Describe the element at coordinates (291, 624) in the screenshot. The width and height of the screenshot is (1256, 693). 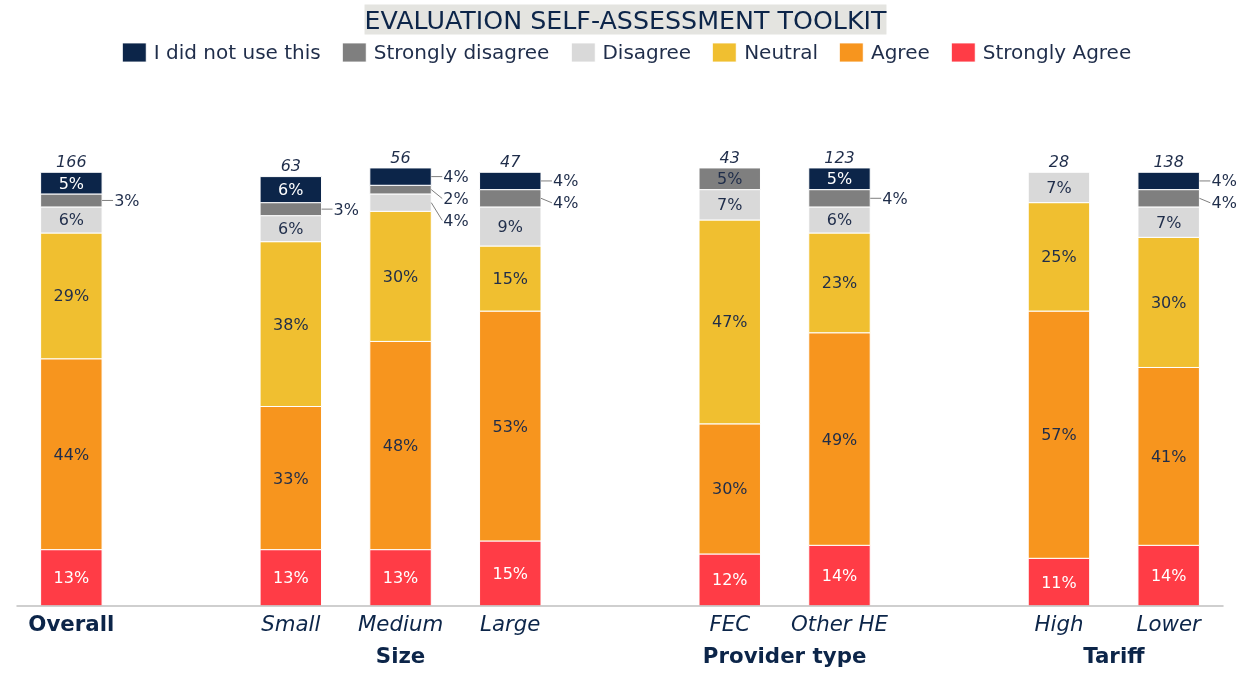
I see `x-tick-label: Small` at that location.